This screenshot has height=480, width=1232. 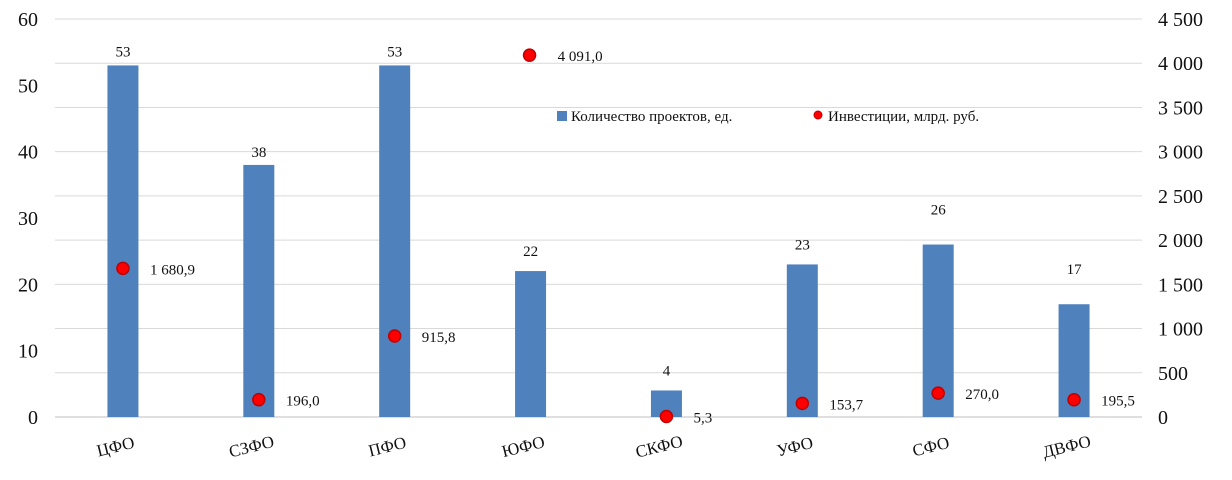 I want to click on legend-point-swatch, so click(x=818, y=115).